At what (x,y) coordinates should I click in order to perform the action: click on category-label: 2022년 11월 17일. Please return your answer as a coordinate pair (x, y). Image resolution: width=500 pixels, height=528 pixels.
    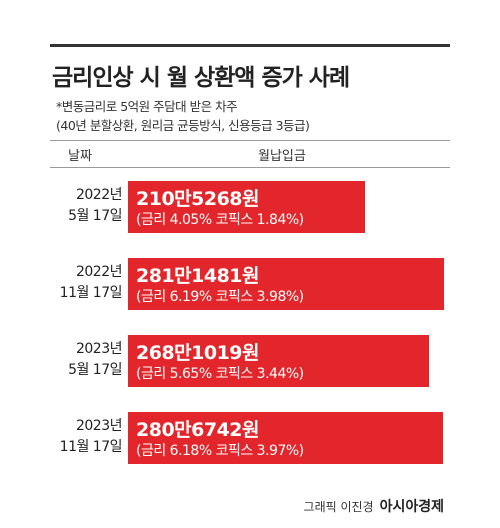
    Looking at the image, I should click on (91, 282).